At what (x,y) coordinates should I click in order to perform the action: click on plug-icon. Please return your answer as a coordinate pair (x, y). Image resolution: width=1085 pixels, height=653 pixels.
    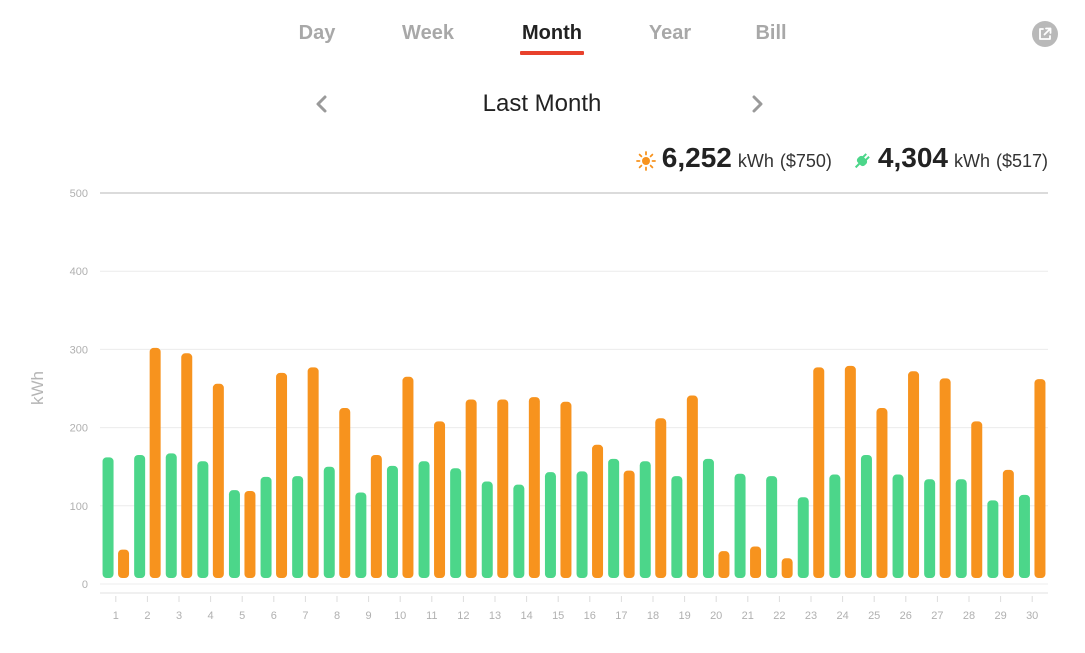
    Looking at the image, I should click on (862, 161).